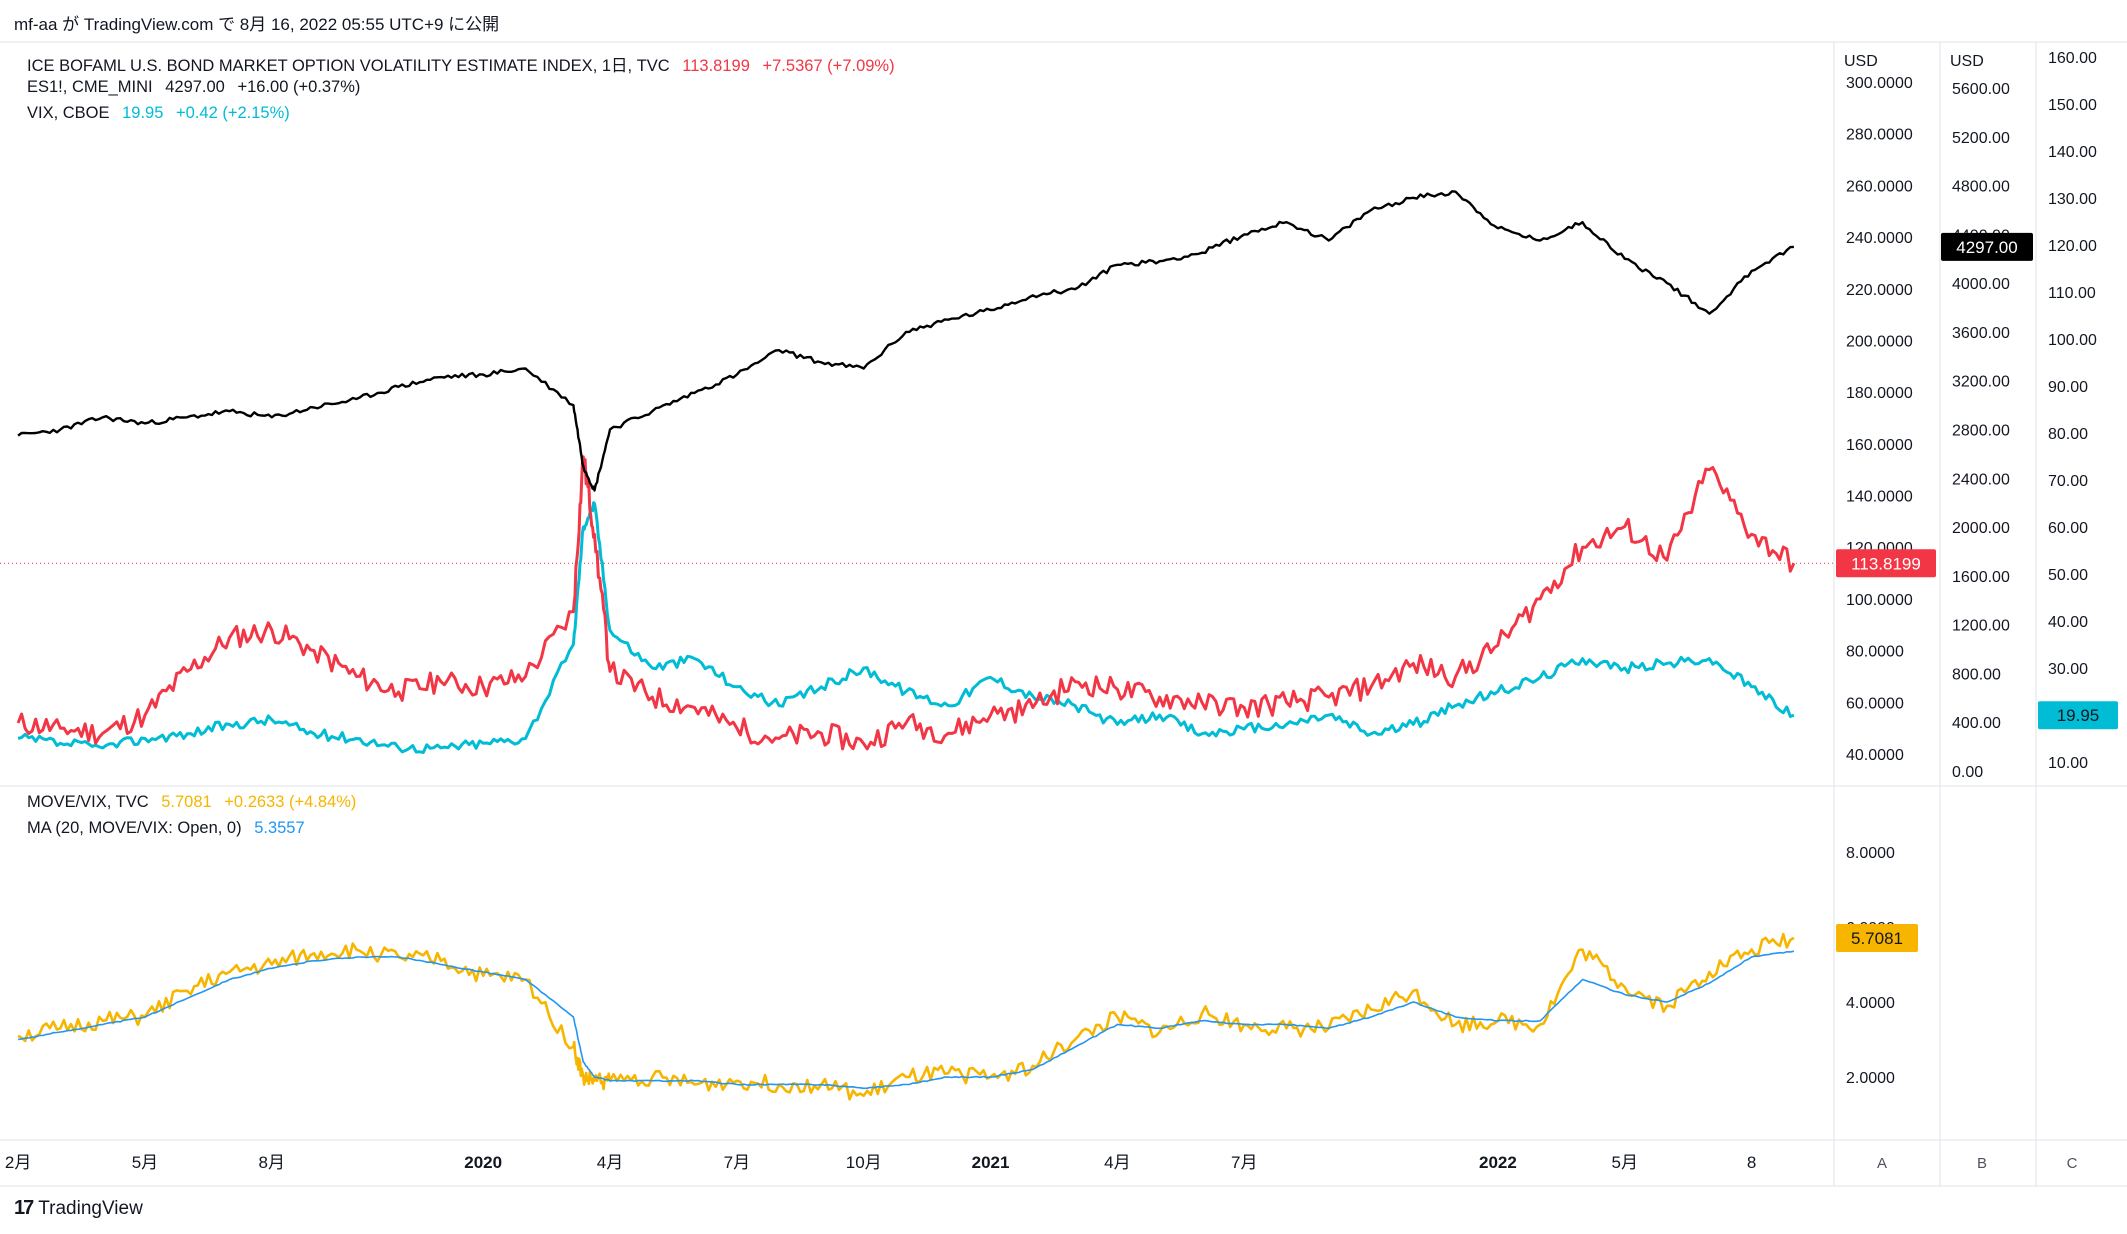 The width and height of the screenshot is (2127, 1234). I want to click on legend-vix-value: 19.95, so click(143, 113).